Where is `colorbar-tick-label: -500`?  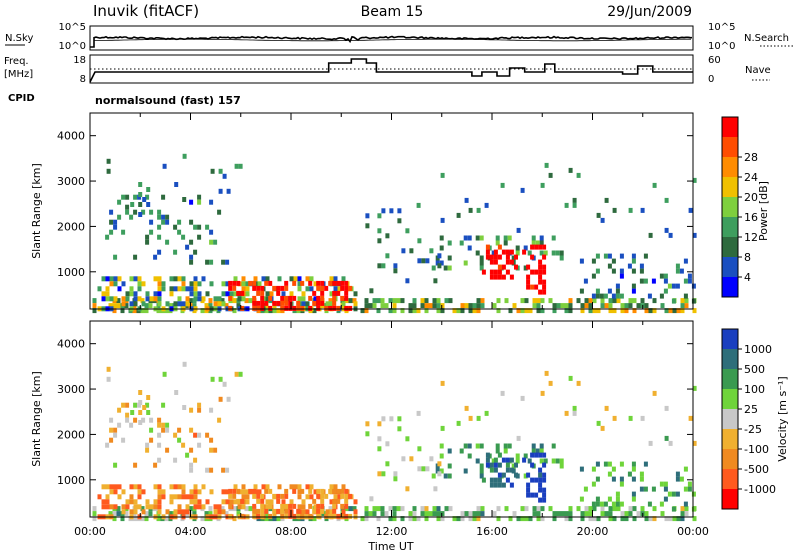 colorbar-tick-label: -500 is located at coordinates (756, 469).